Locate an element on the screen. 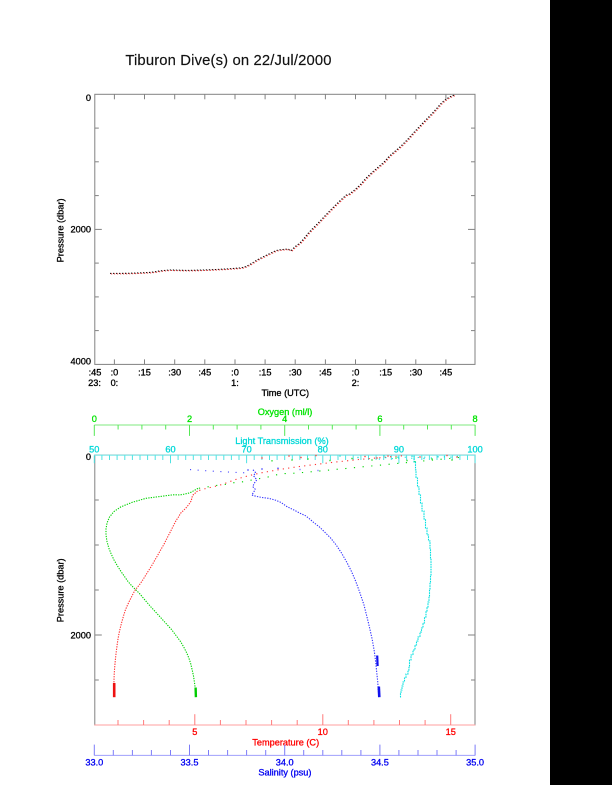  svg-text: 4 is located at coordinates (284, 419).